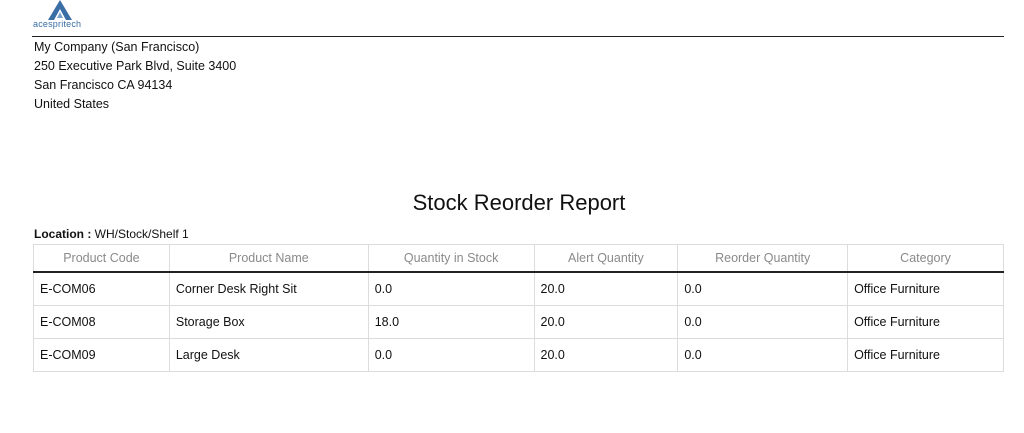  Describe the element at coordinates (268, 289) in the screenshot. I see `cell-product-name: Corner Desk Right Sit` at that location.